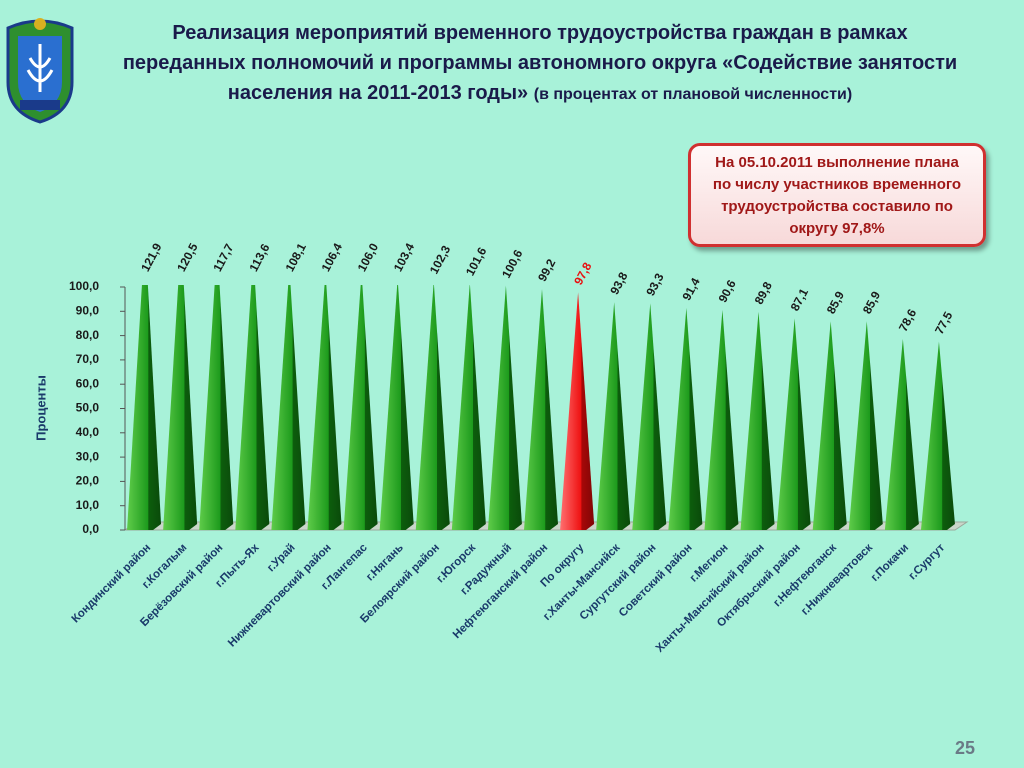 Image resolution: width=1024 pixels, height=768 pixels. What do you see at coordinates (965, 748) in the screenshot?
I see `page-number: 25` at bounding box center [965, 748].